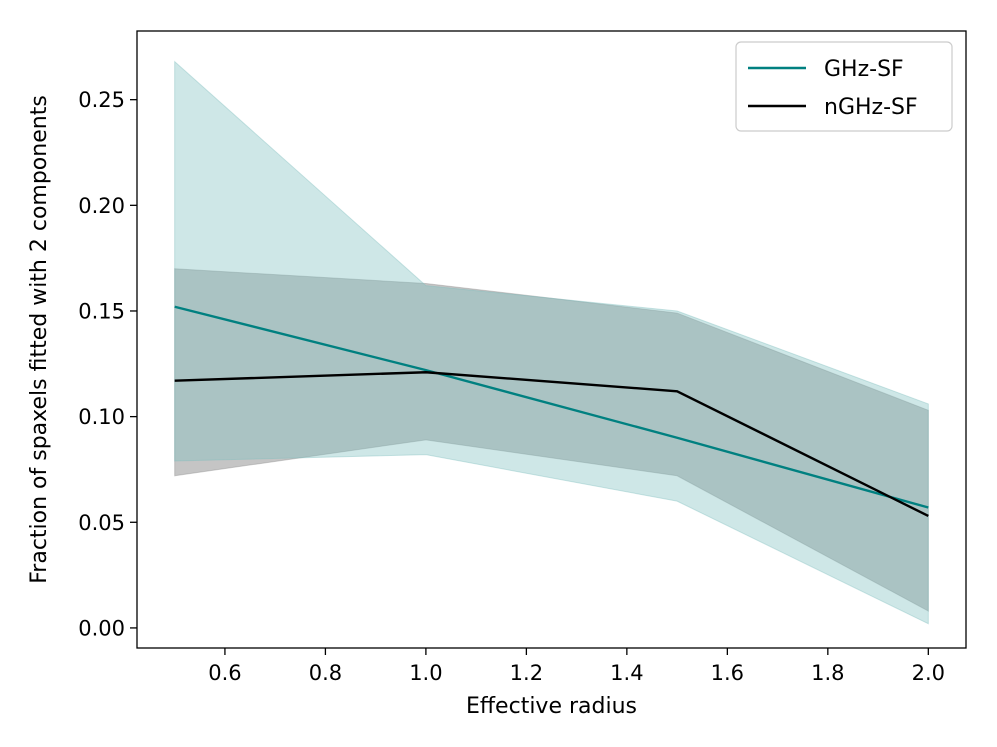  What do you see at coordinates (864, 69) in the screenshot?
I see `legend-label-ghz-sf: GHz-SF` at bounding box center [864, 69].